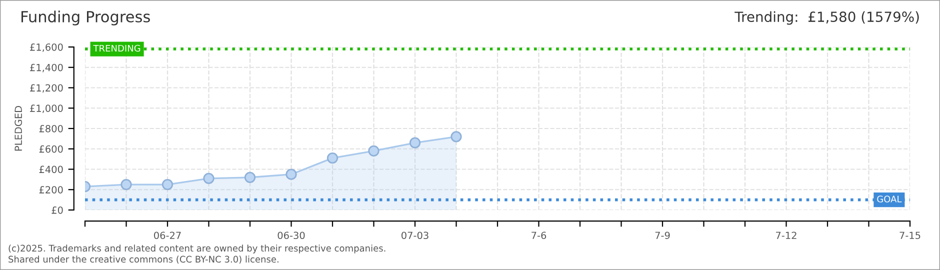 This screenshot has width=940, height=270. I want to click on y-tick-label: £400, so click(51, 170).